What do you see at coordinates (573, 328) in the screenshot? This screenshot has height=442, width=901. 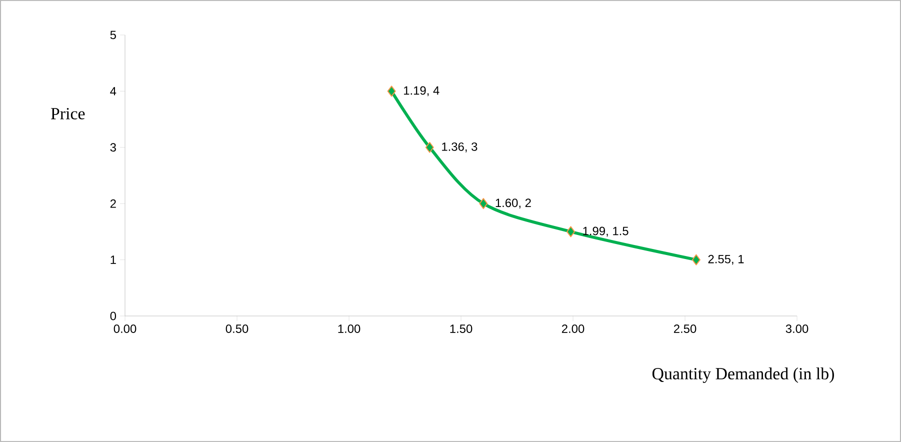 I see `x-tick-label: 2.00` at bounding box center [573, 328].